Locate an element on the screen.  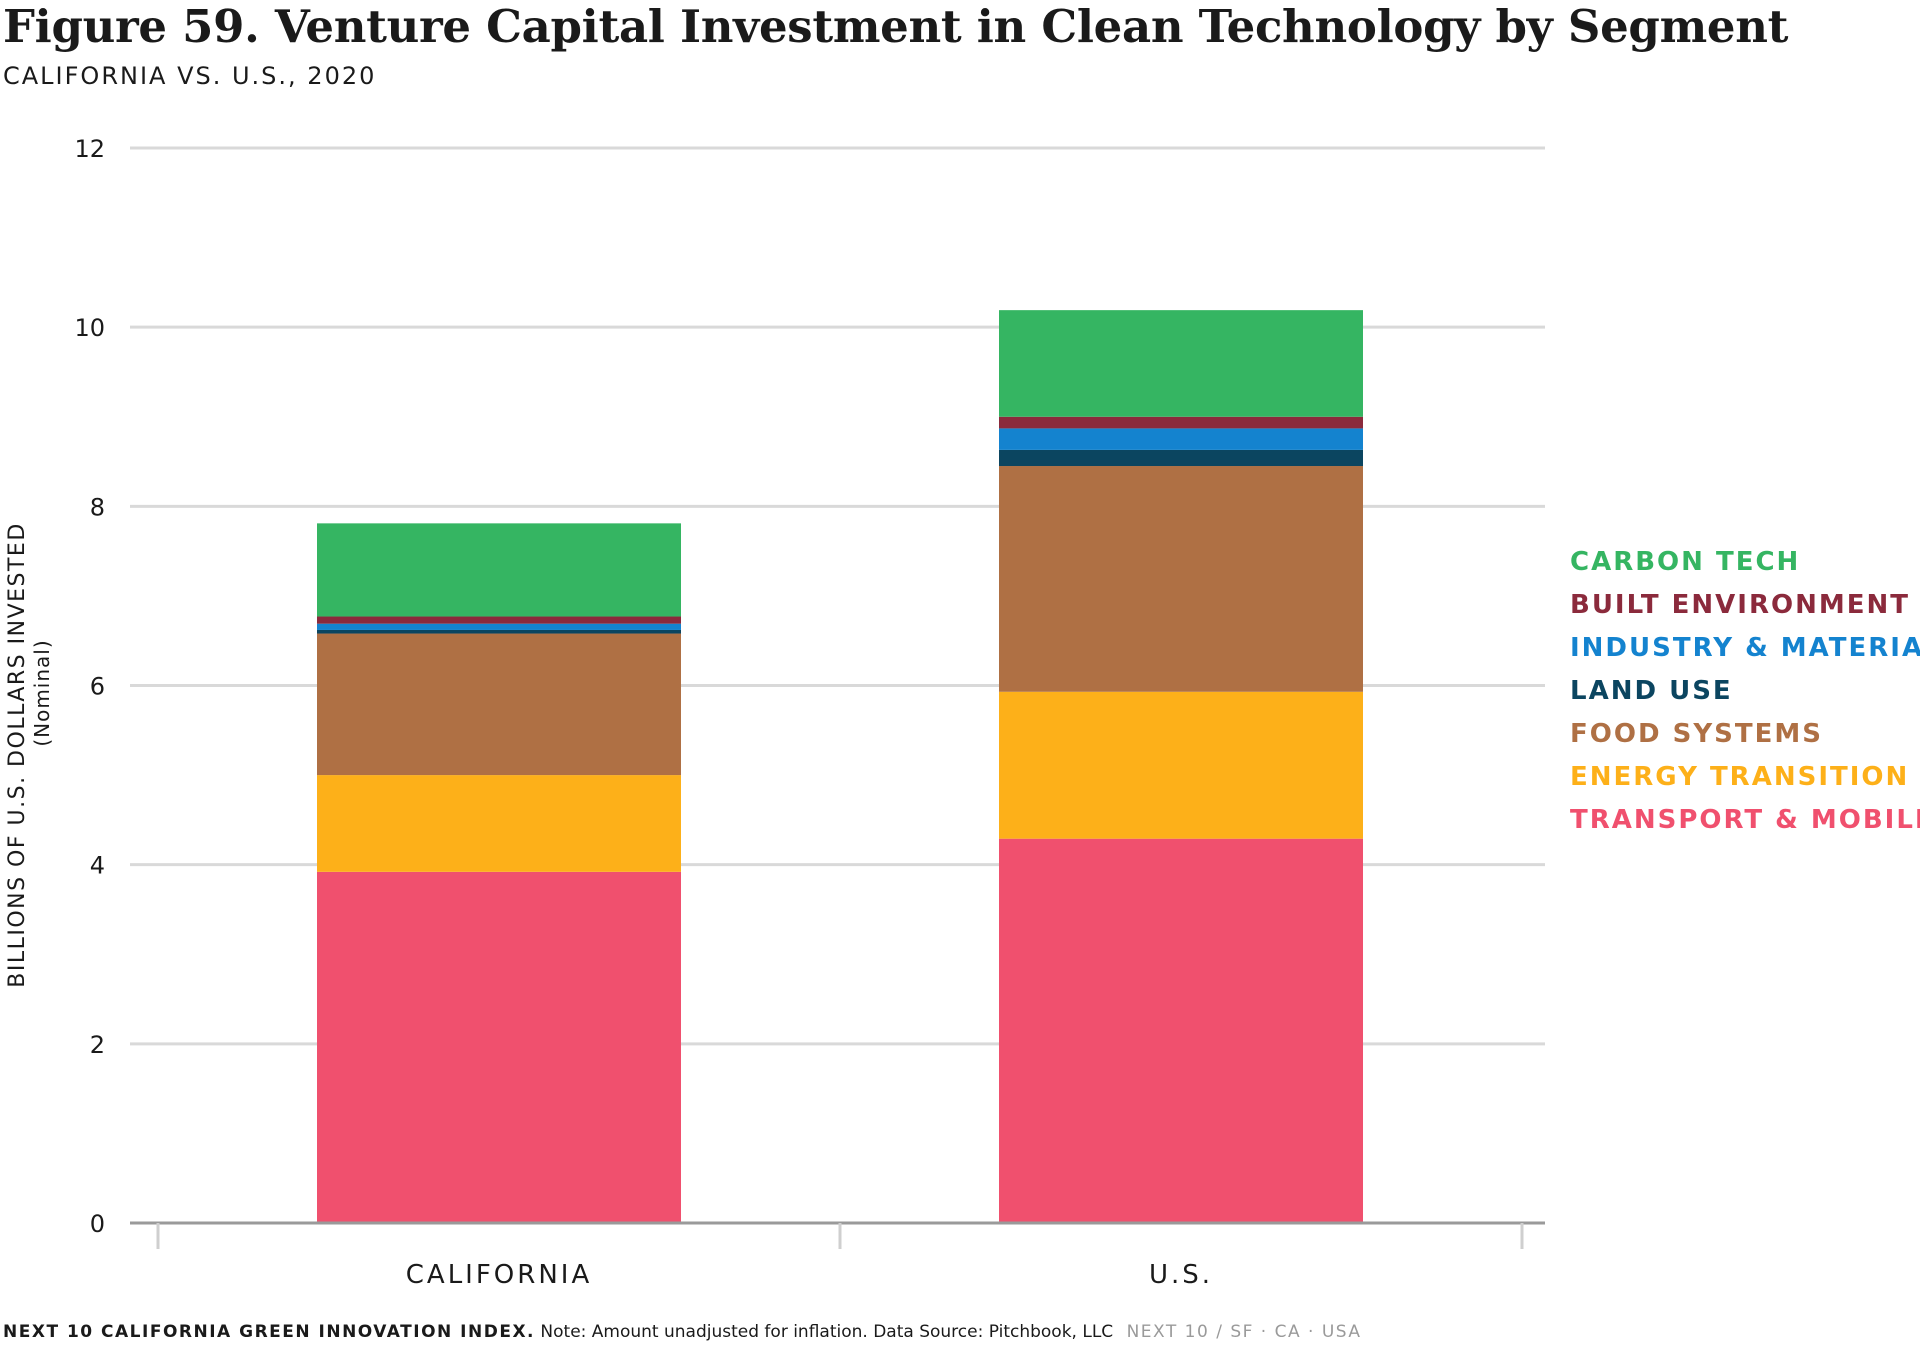
y-tick-label: 12 is located at coordinates (89, 149).